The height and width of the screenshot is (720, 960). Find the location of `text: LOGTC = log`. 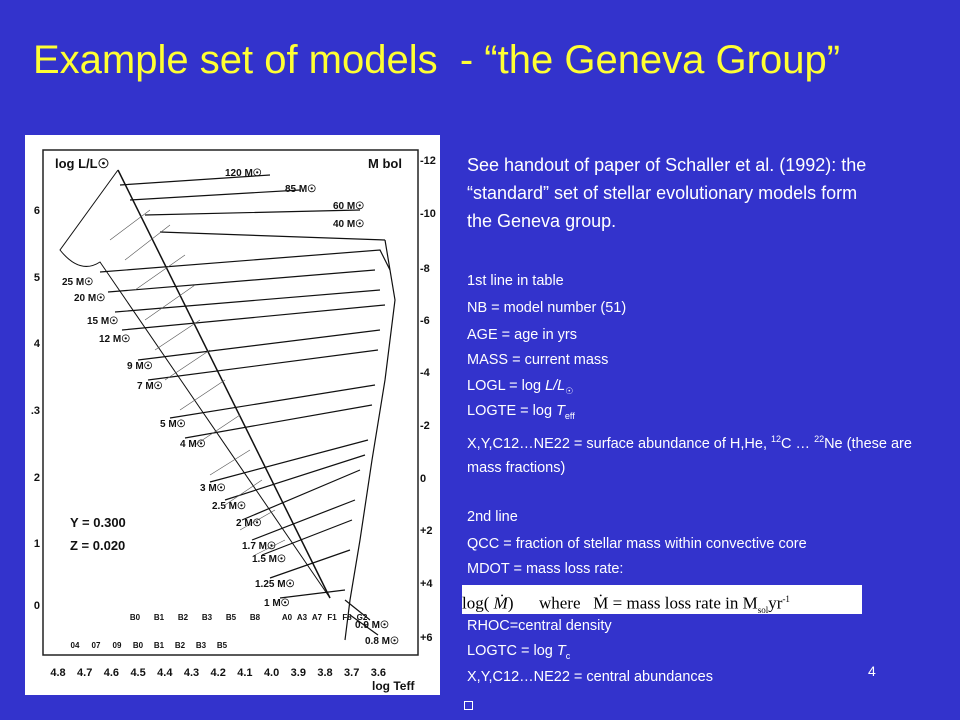

text: LOGTC = log is located at coordinates (512, 651).